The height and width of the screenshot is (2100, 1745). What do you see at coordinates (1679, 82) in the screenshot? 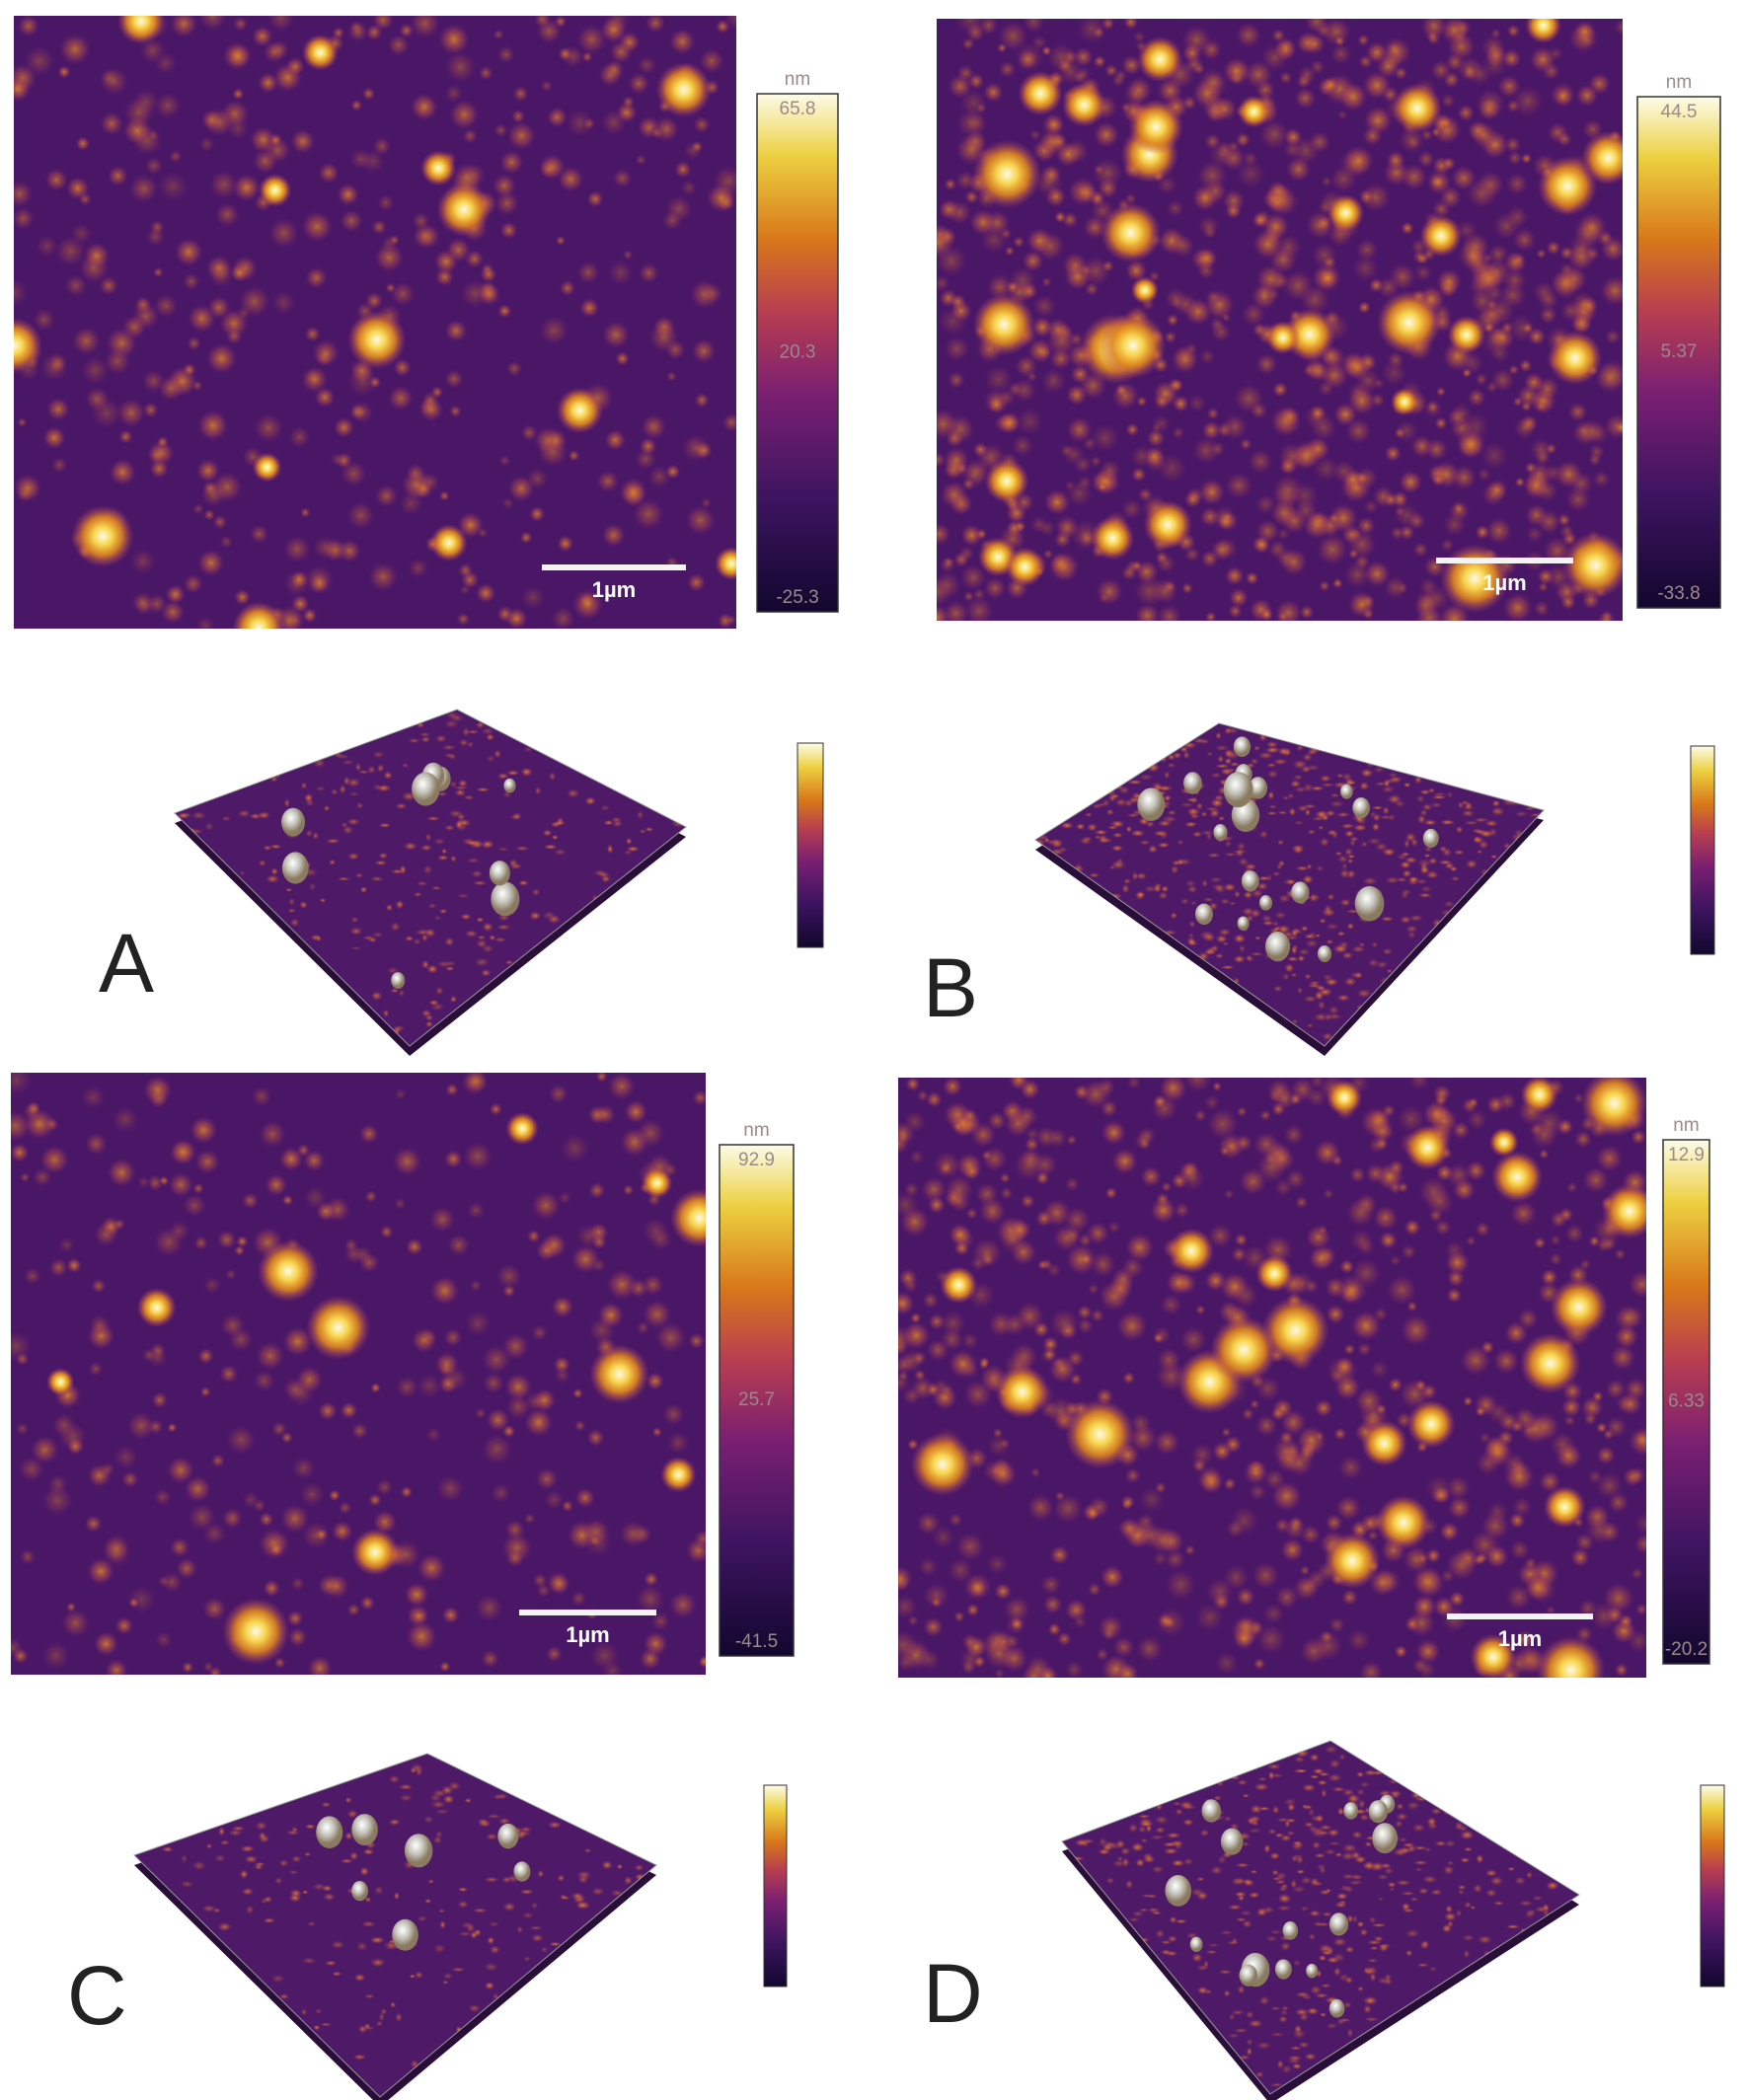
I see `colorbar-unit: nm` at bounding box center [1679, 82].